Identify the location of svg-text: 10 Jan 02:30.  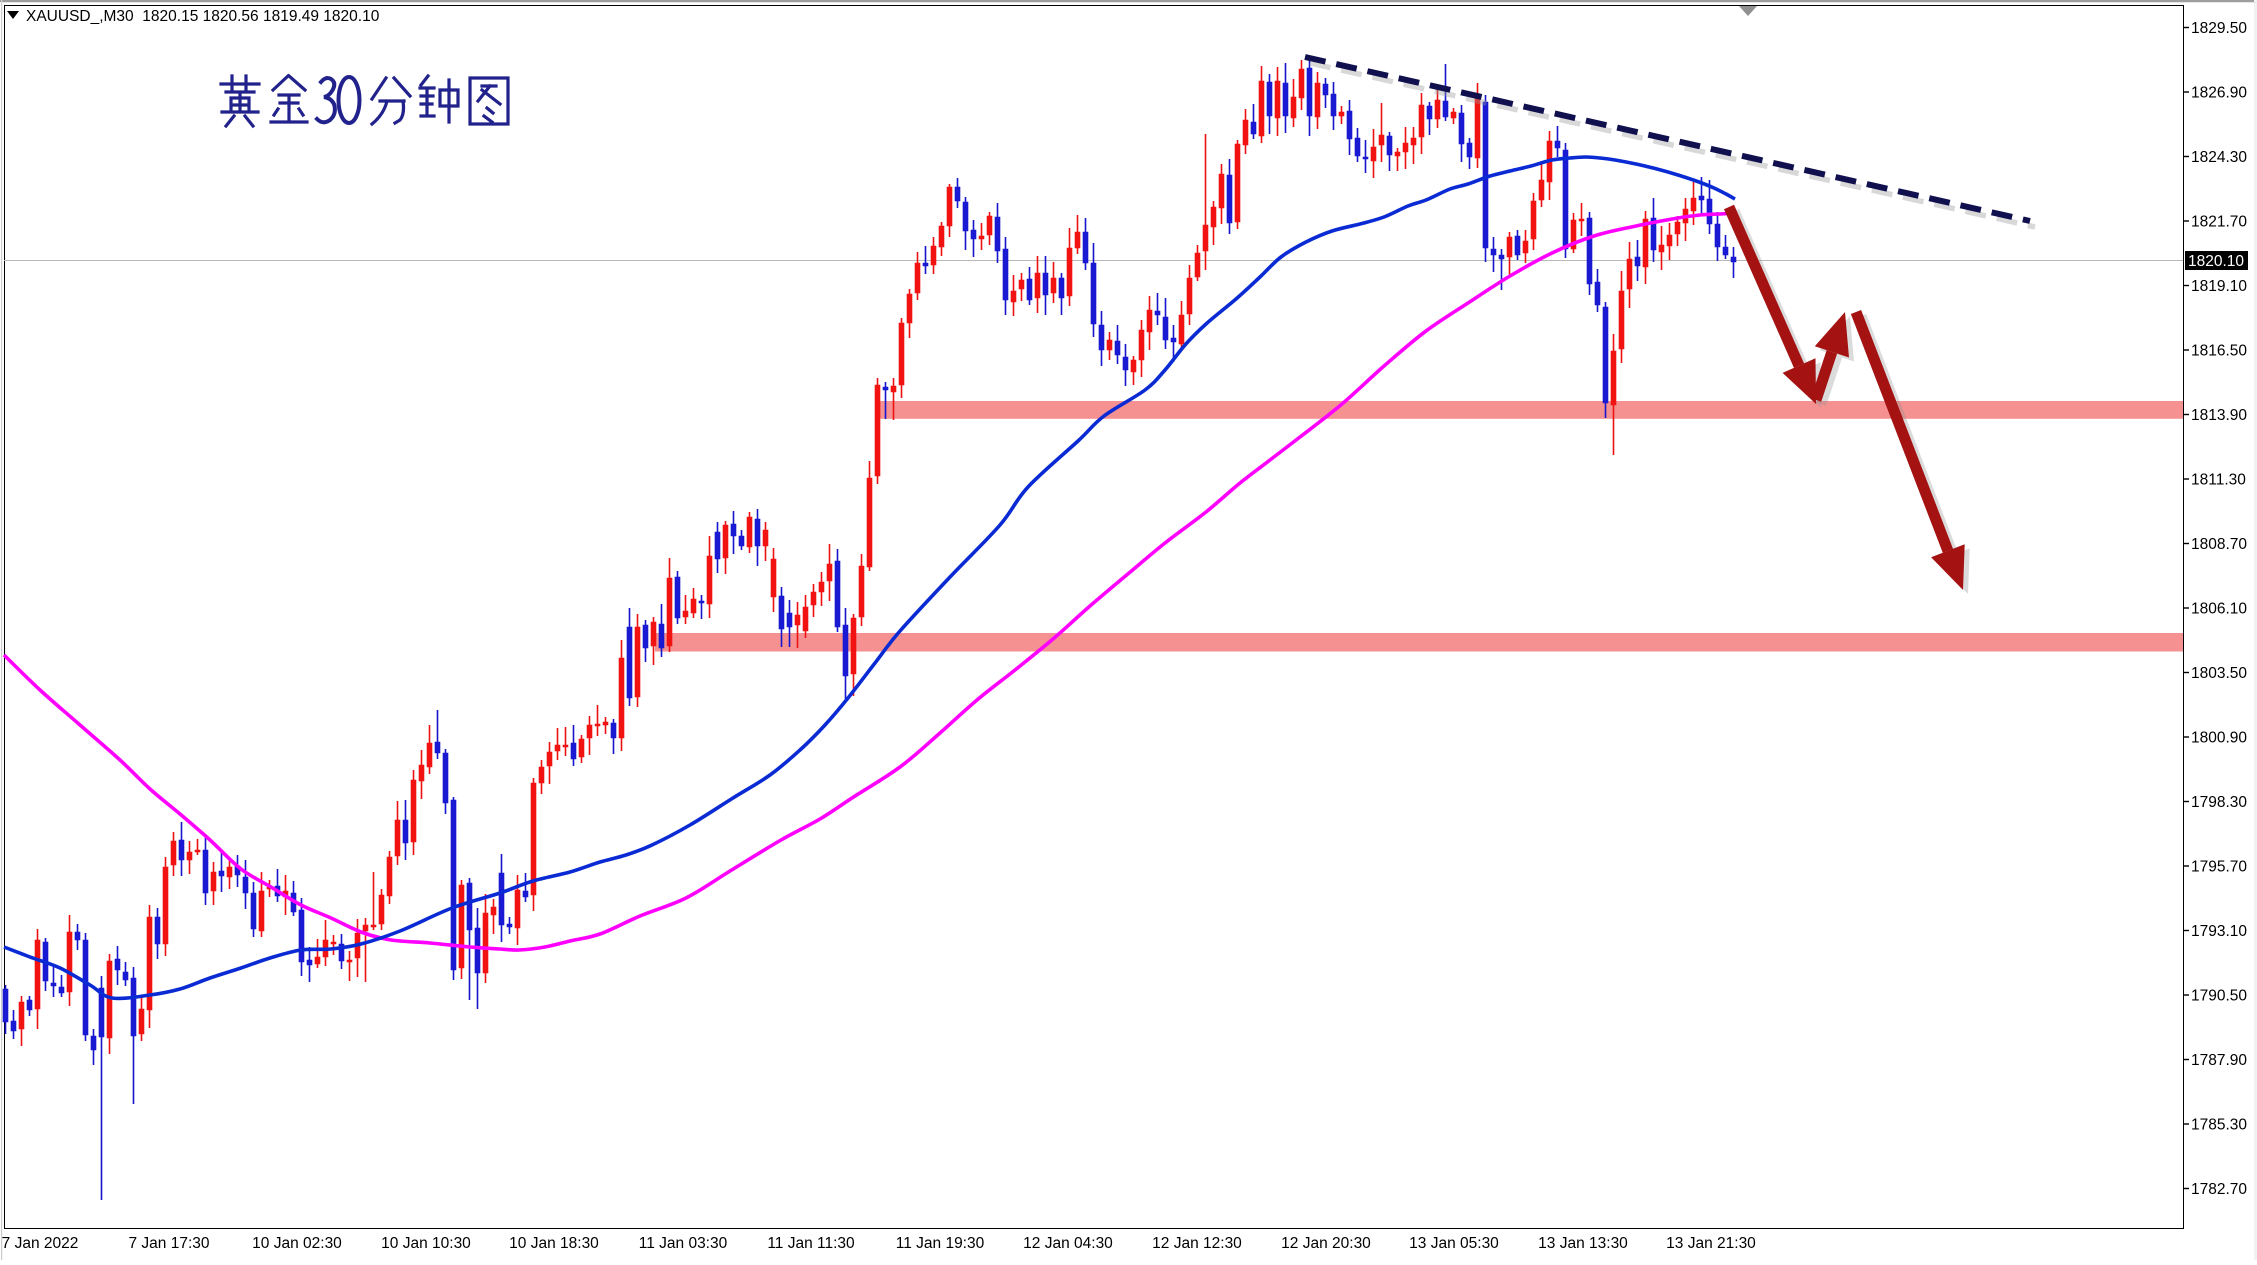
(297, 1243).